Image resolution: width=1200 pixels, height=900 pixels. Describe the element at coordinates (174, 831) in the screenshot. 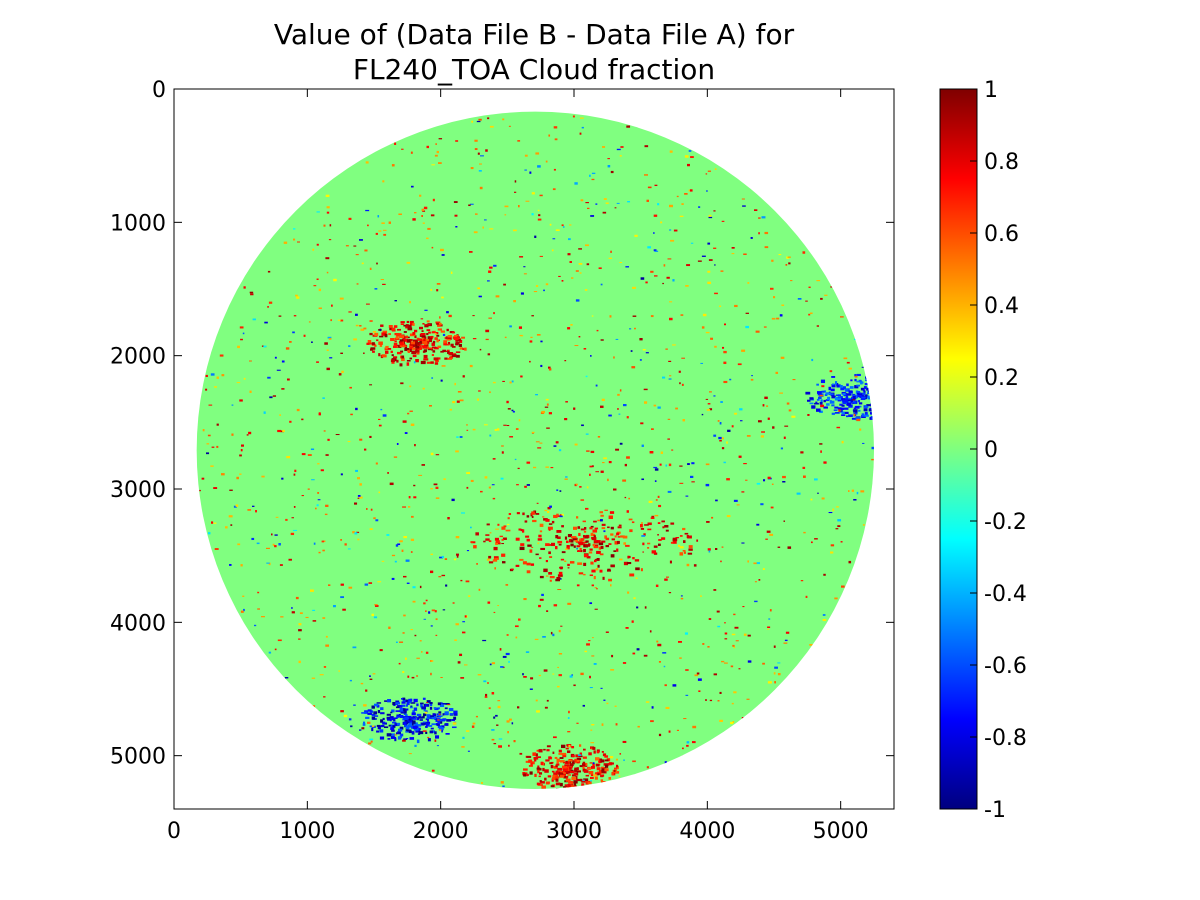

I see `x-tick-label: 0` at that location.